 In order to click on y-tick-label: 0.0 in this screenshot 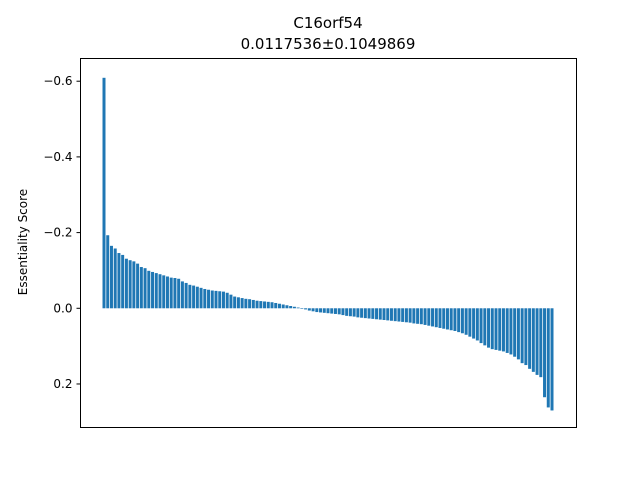, I will do `click(62, 308)`.